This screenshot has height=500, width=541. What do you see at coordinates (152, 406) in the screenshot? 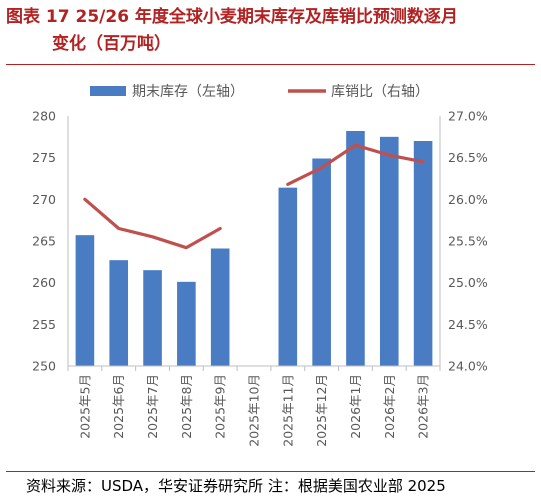
I see `x-tick-label: 2025年7月` at bounding box center [152, 406].